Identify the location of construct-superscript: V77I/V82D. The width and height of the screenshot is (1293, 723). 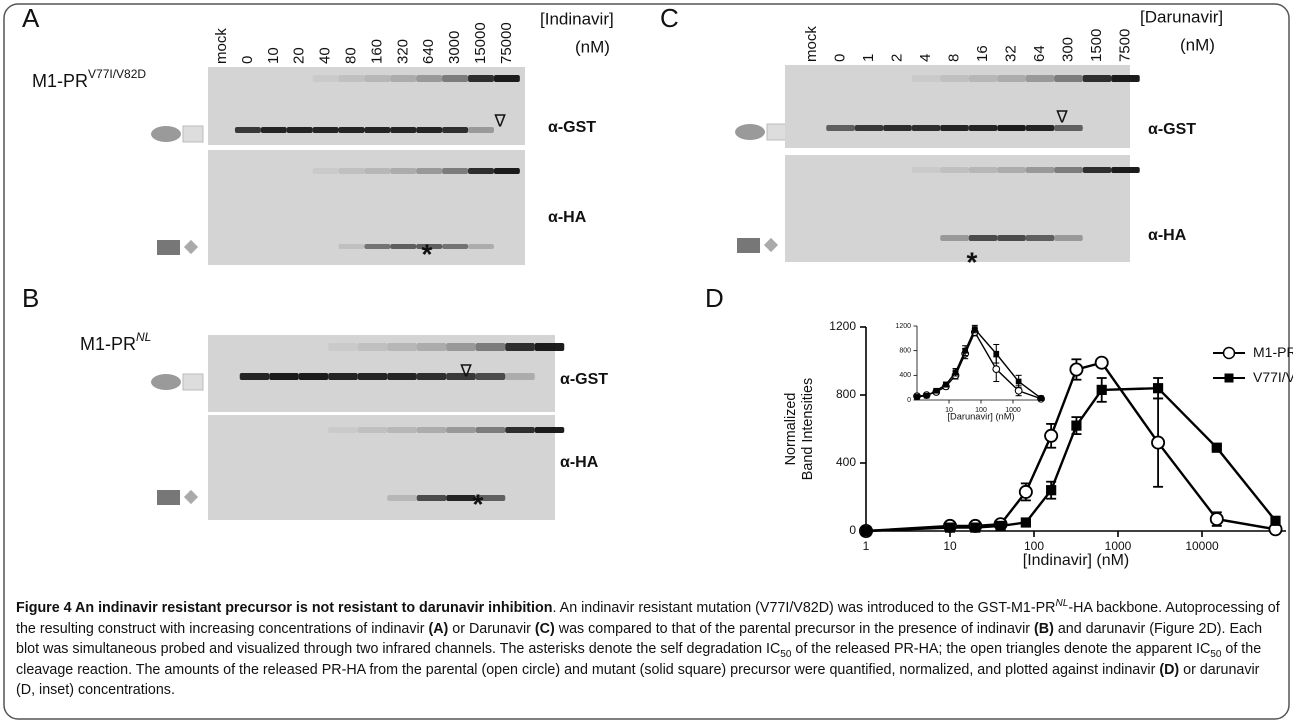
(117, 74).